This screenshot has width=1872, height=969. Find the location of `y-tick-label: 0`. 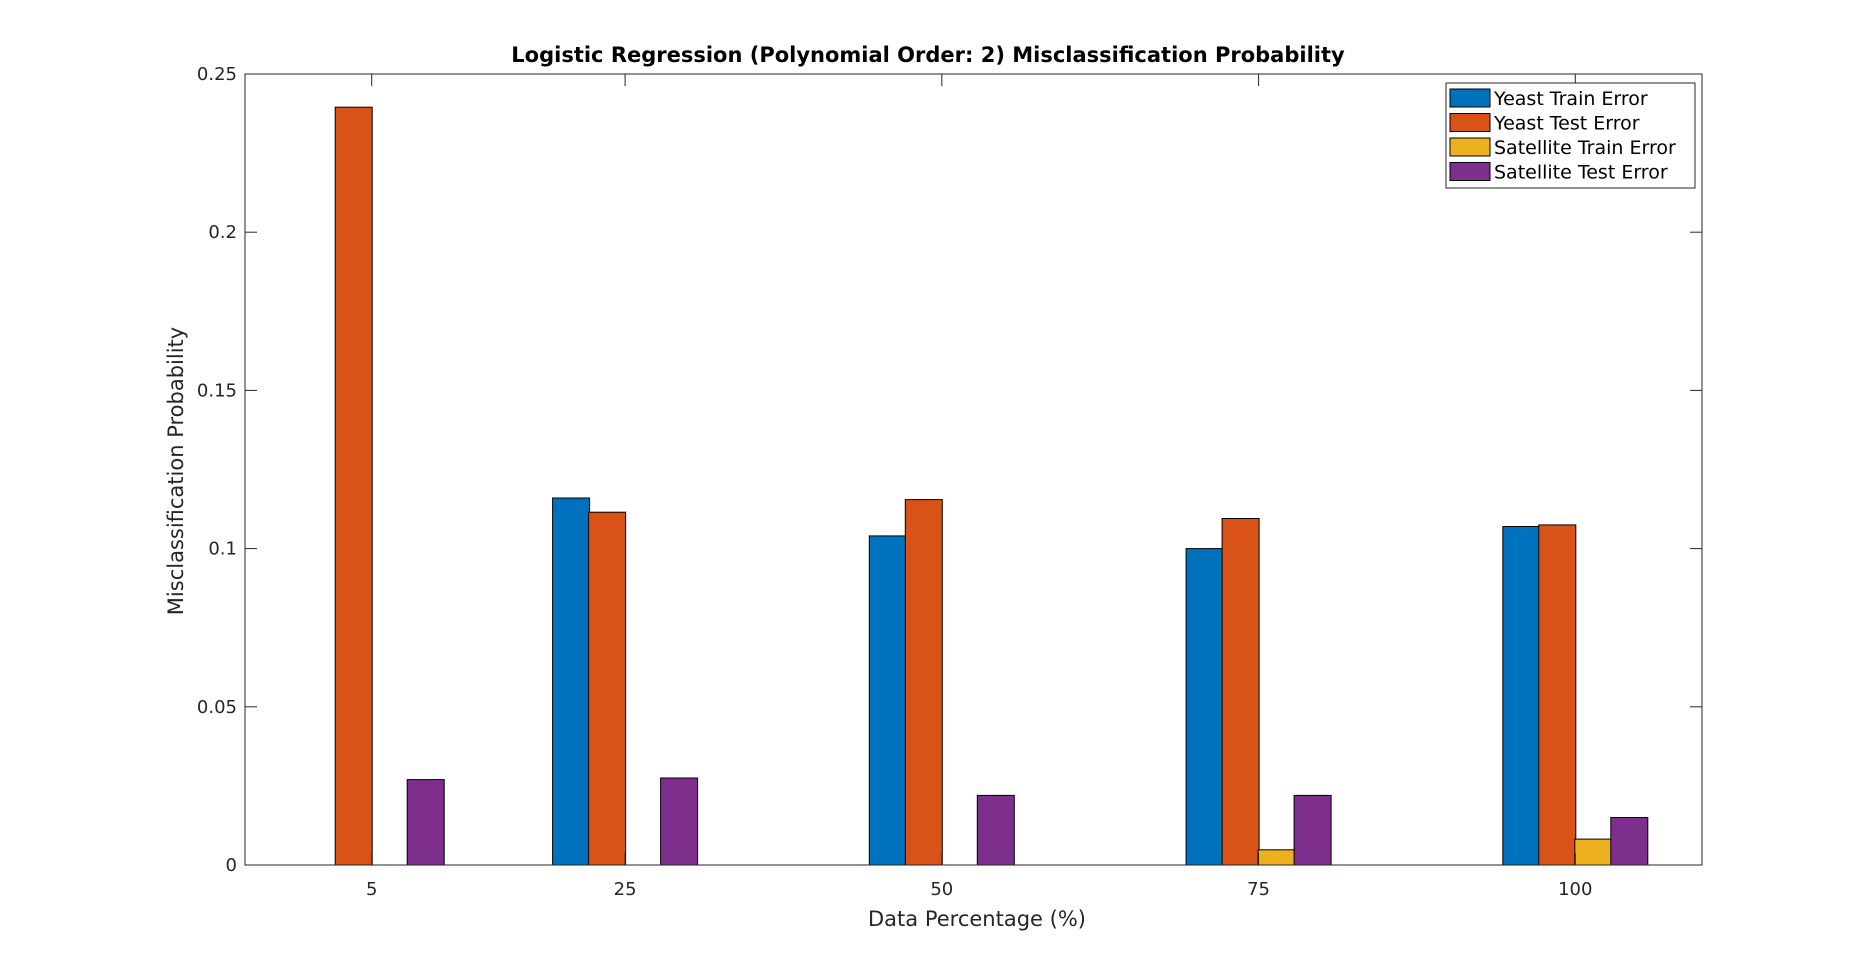

y-tick-label: 0 is located at coordinates (231, 865).